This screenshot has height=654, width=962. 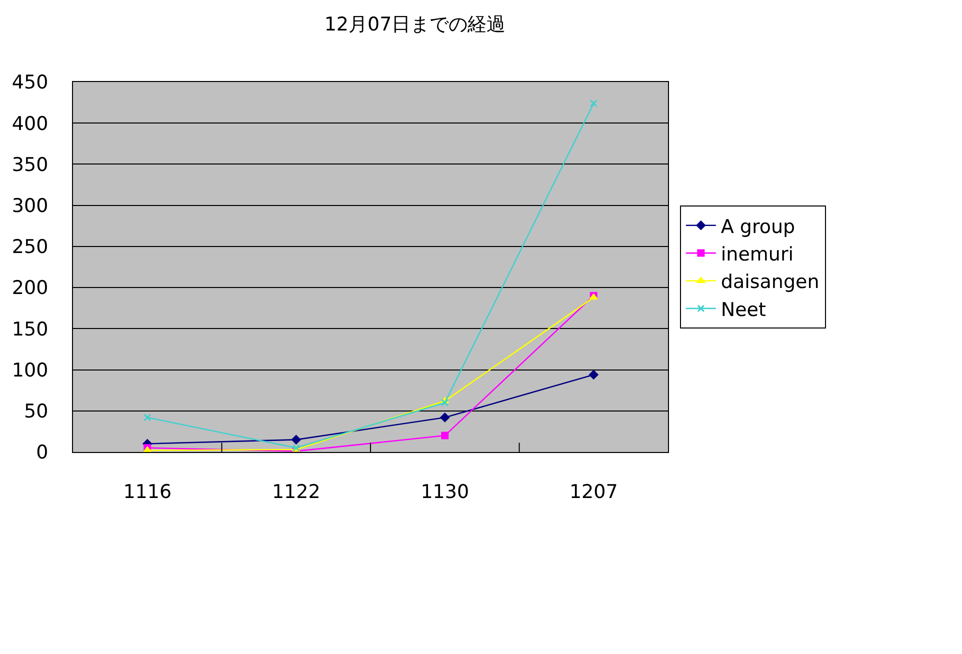 What do you see at coordinates (770, 282) in the screenshot?
I see `legend-label: daisangen` at bounding box center [770, 282].